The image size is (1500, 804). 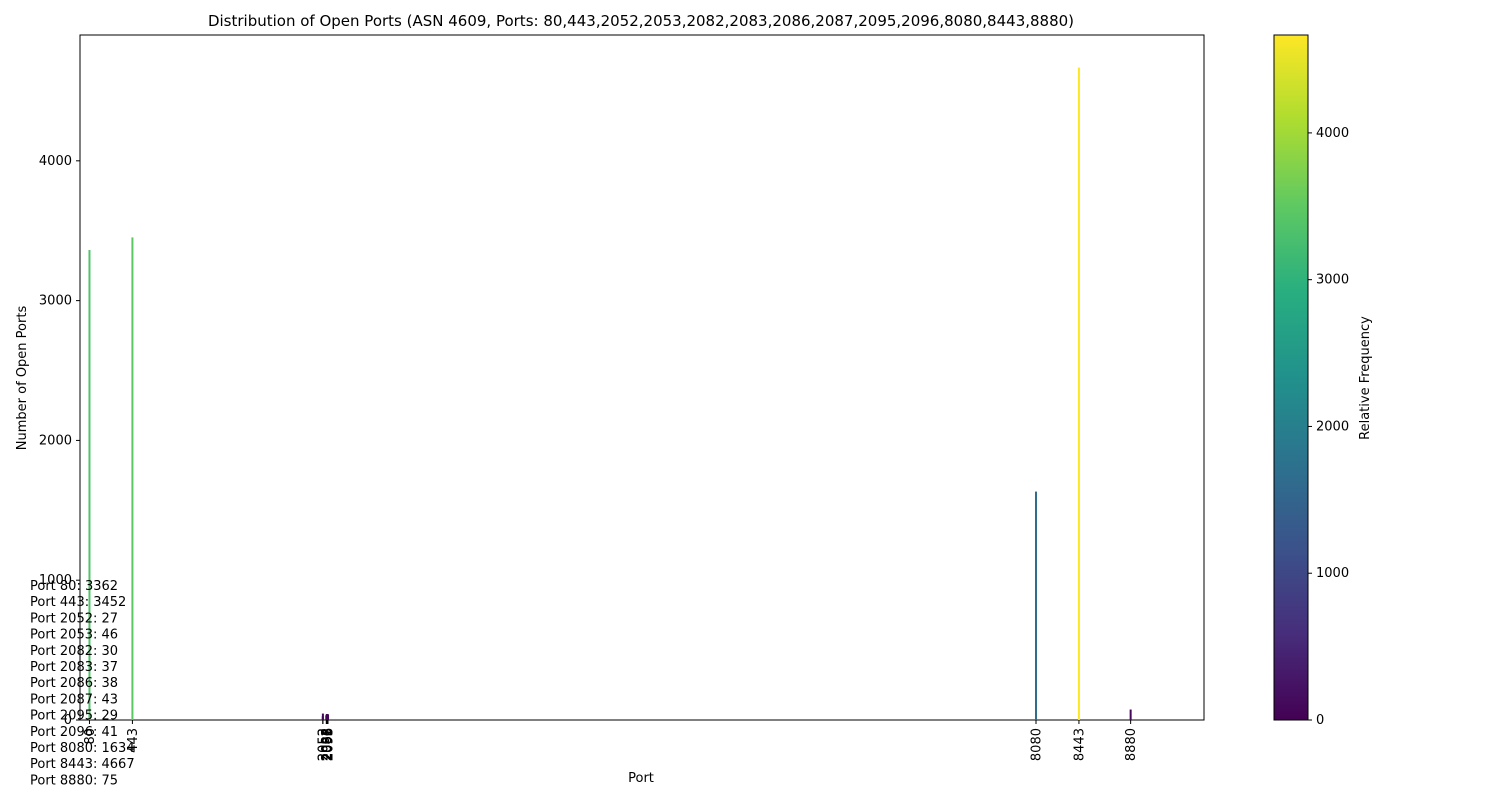 What do you see at coordinates (78, 602) in the screenshot?
I see `annotation-line: Port 443: 3452` at bounding box center [78, 602].